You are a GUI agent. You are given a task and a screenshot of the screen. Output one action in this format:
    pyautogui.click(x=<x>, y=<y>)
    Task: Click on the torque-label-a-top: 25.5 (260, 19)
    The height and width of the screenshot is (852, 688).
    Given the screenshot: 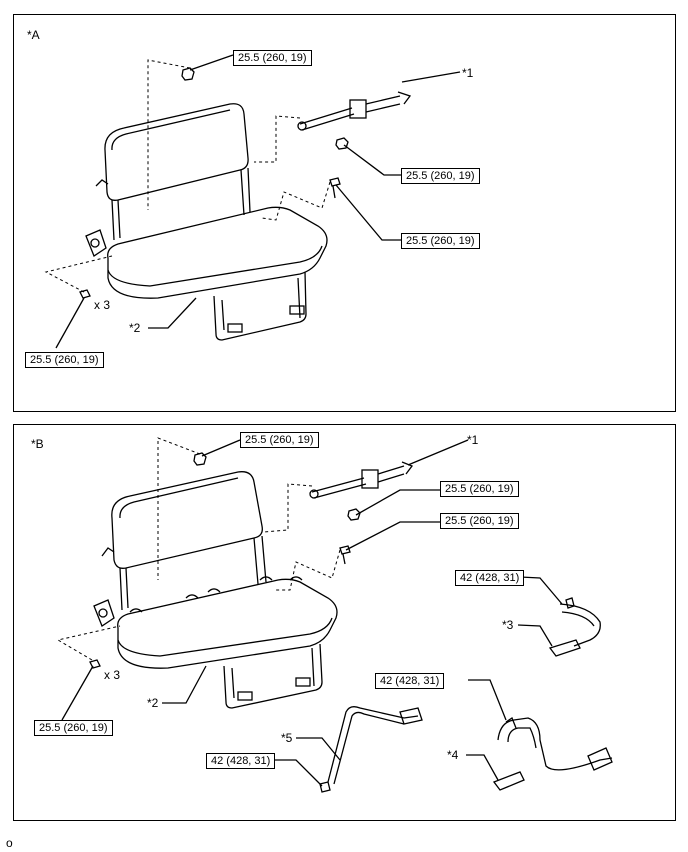 What is the action you would take?
    pyautogui.click(x=272, y=58)
    